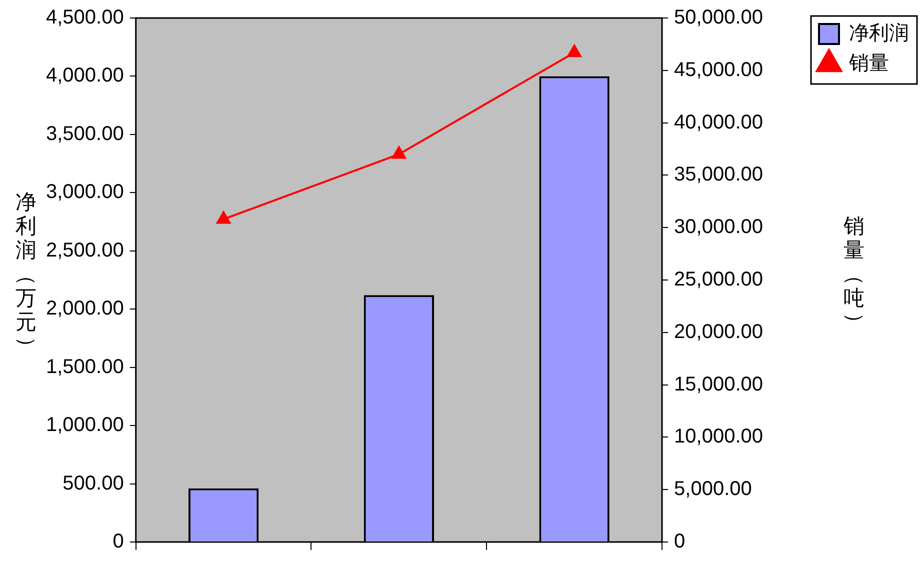  I want to click on y2-tick-label: 0, so click(680, 541).